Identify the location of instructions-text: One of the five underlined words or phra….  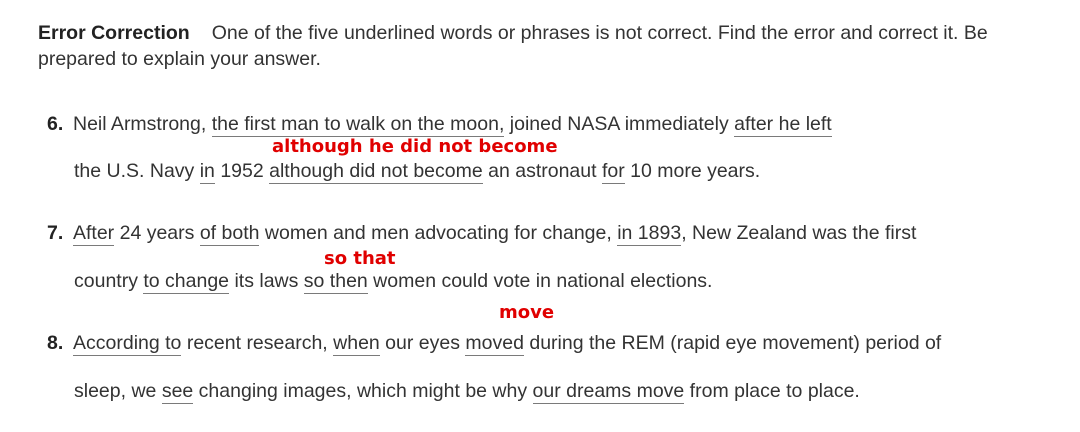
(513, 46).